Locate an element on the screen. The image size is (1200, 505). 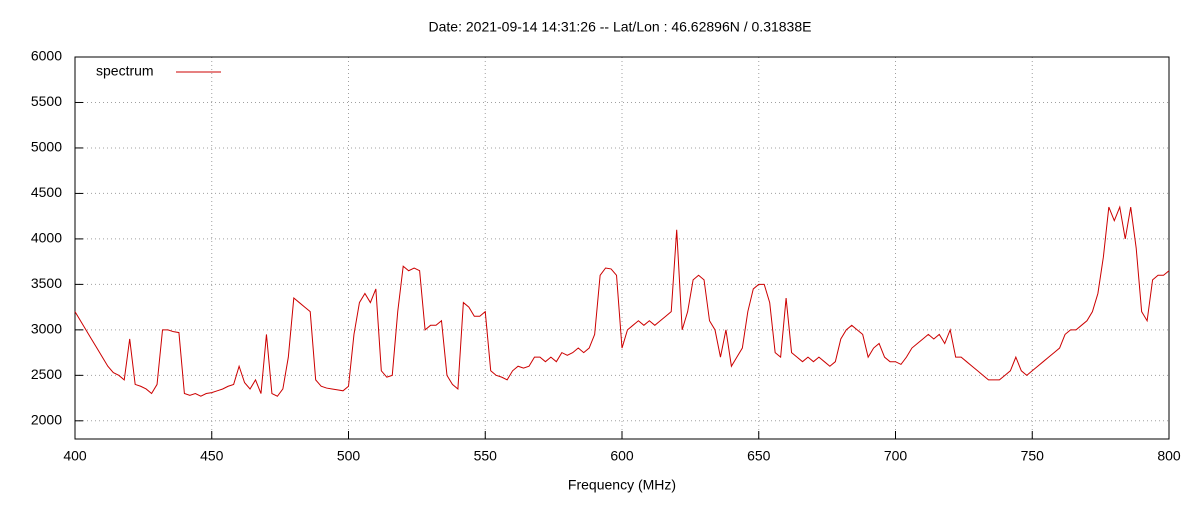
x-tick-label: 400 is located at coordinates (75, 456).